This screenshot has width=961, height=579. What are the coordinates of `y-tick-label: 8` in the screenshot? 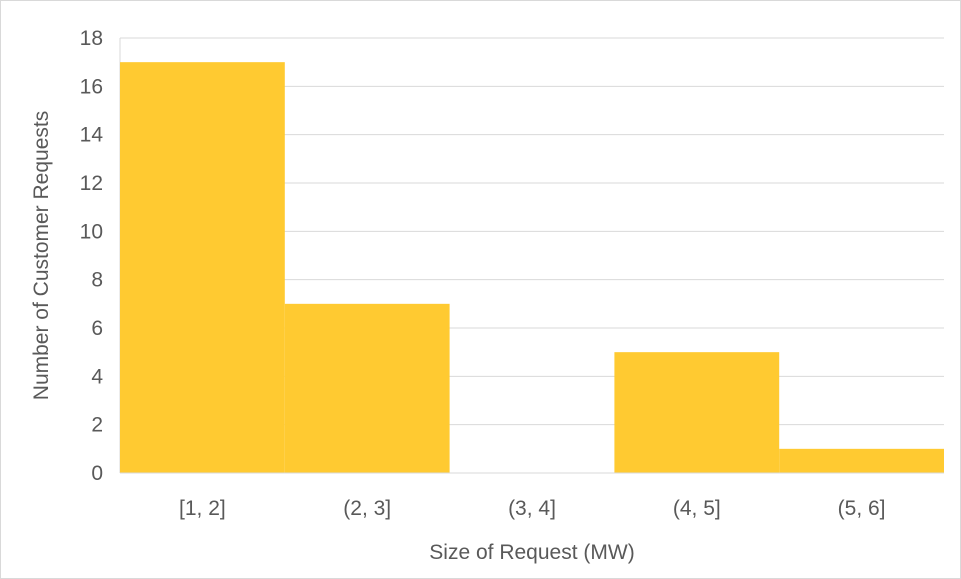 It's located at (97, 280).